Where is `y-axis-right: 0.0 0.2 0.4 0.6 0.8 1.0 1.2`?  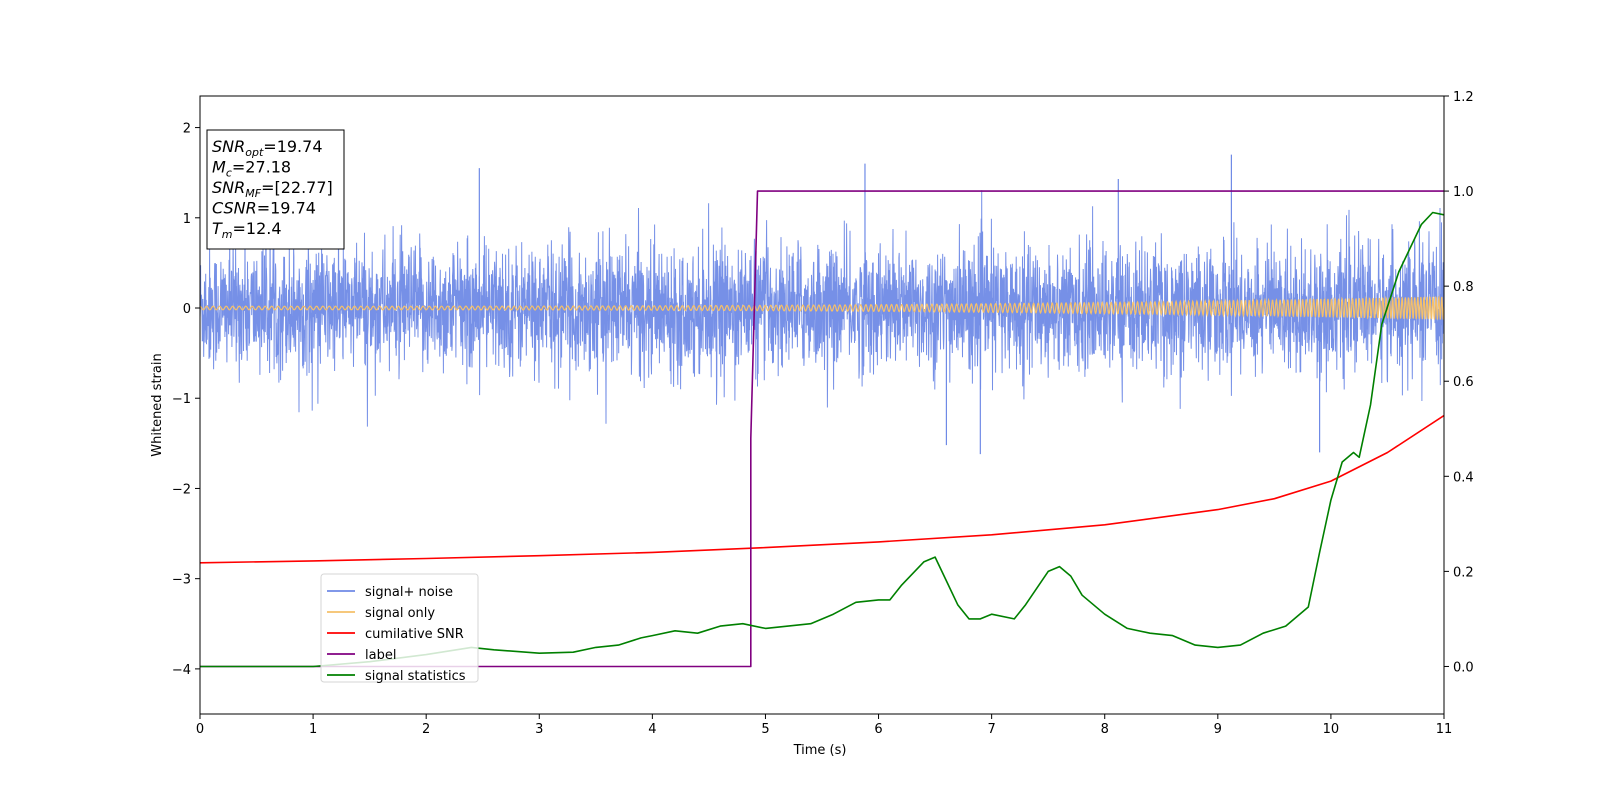
y-axis-right: 0.0 0.2 0.4 0.6 0.8 1.0 1.2 is located at coordinates (1459, 382).